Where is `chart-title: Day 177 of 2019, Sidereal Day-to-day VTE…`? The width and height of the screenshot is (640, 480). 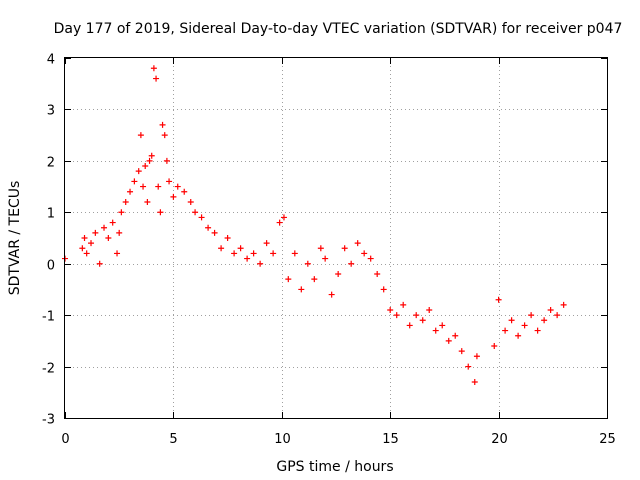
chart-title: Day 177 of 2019, Sidereal Day-to-day VTE… is located at coordinates (338, 29).